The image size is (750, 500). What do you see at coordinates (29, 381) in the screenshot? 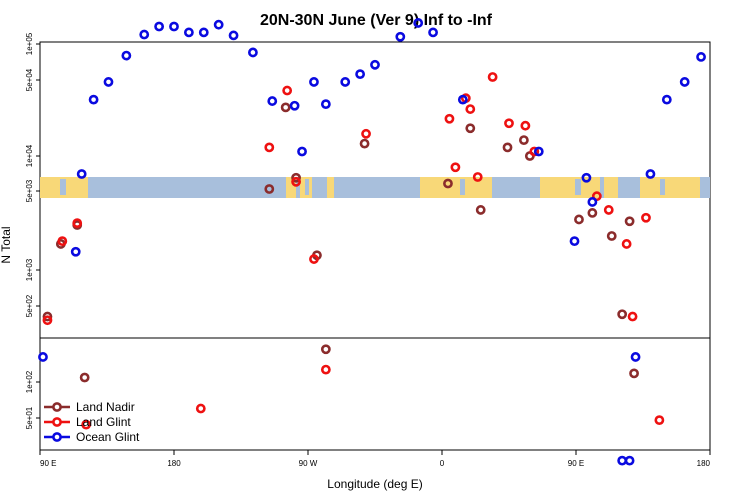
I see `y-tick-label: 1e+02` at bounding box center [29, 381].